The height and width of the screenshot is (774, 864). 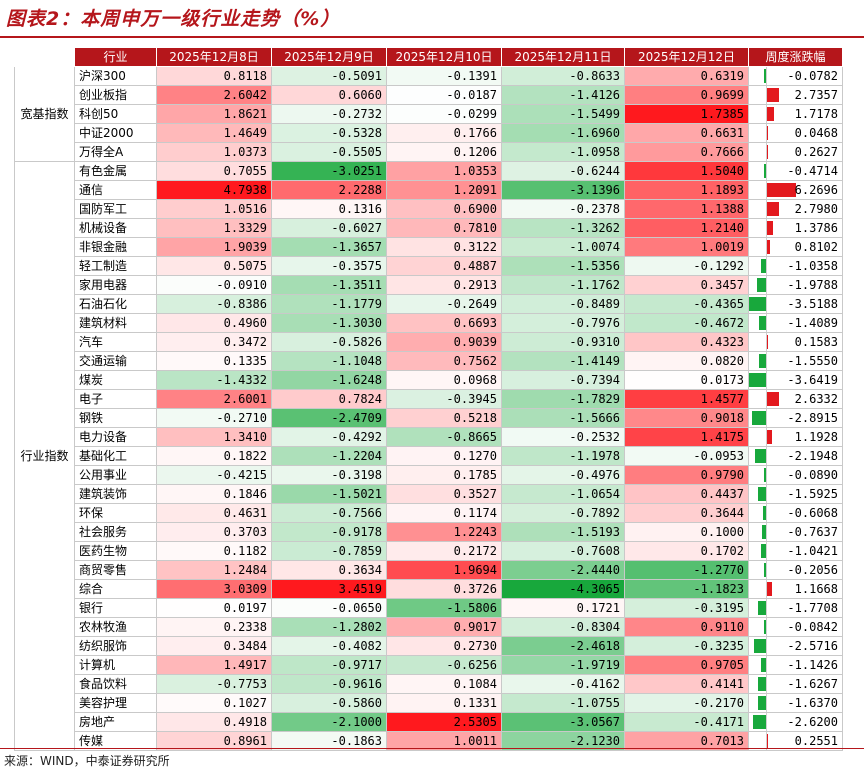 What do you see at coordinates (214, 437) in the screenshot?
I see `daily-change-cell: 1.3410` at bounding box center [214, 437].